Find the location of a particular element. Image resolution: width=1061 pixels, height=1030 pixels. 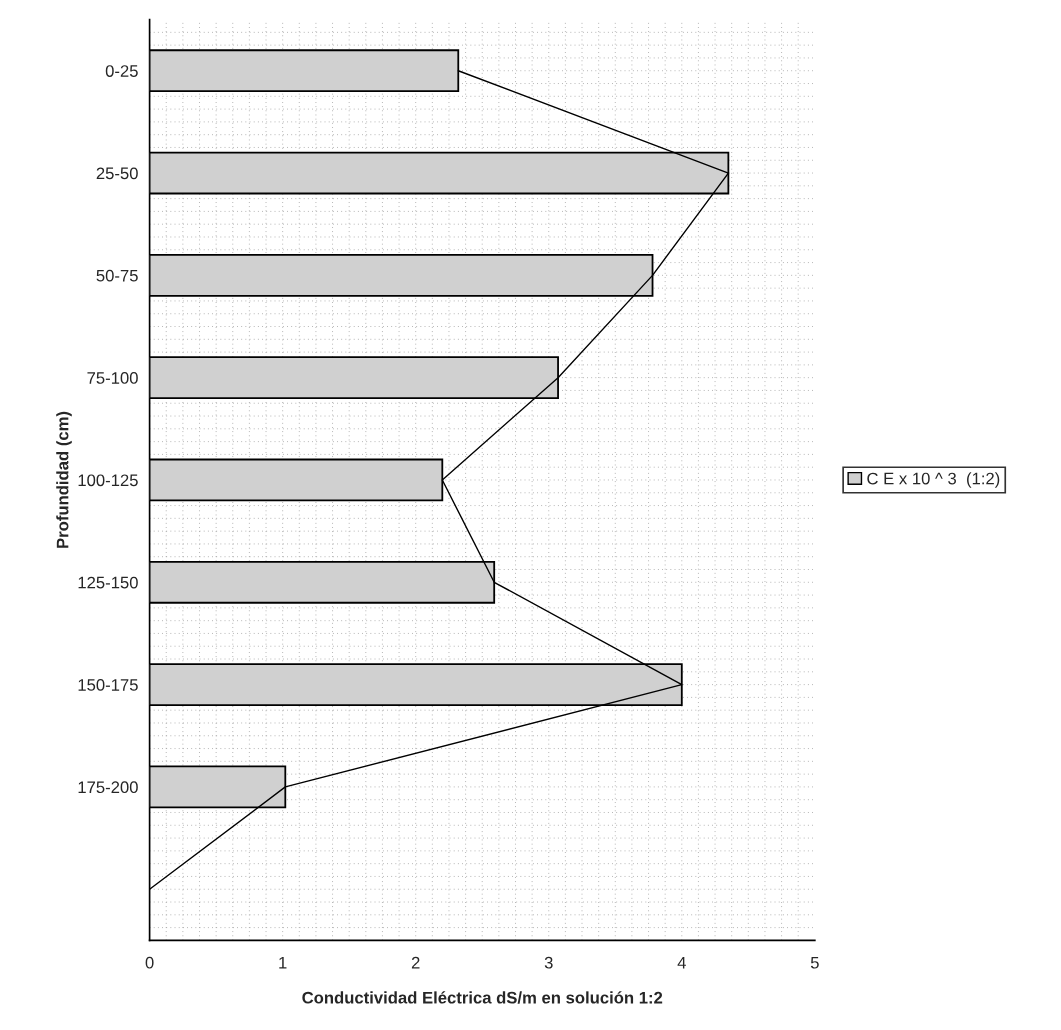

x-tick-label: 5 is located at coordinates (814, 962).